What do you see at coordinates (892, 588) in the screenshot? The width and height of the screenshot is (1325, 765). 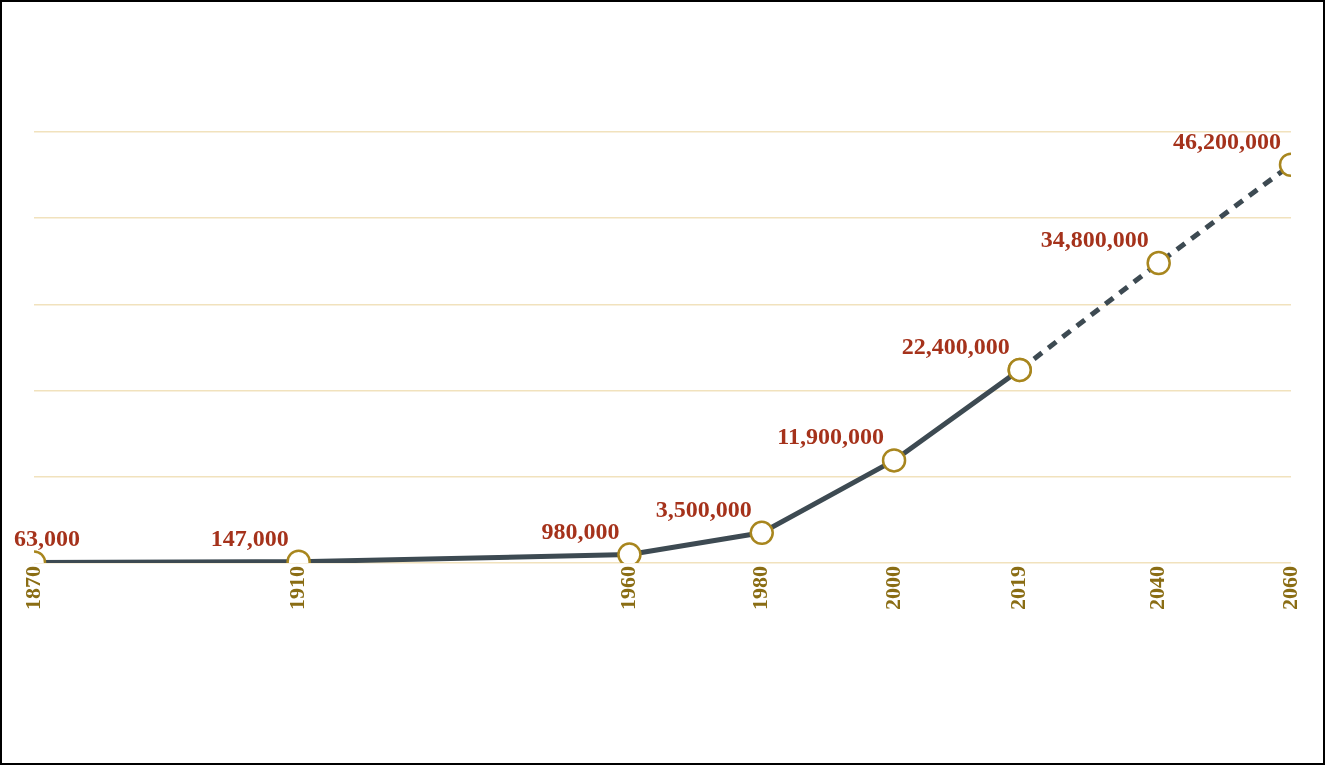 I see `x-tick-label: 2000` at bounding box center [892, 588].